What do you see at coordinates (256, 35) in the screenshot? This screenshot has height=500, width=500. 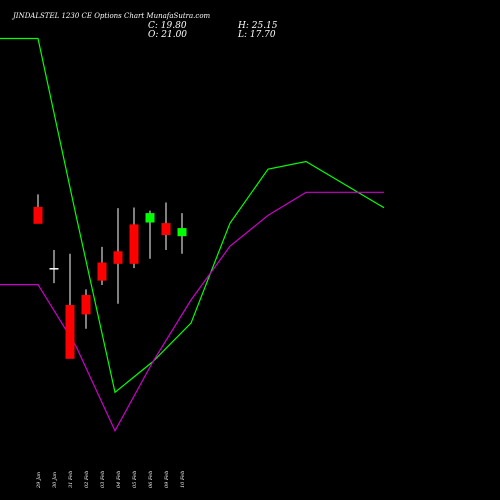 I see `low-value: L: 17.70` at bounding box center [256, 35].